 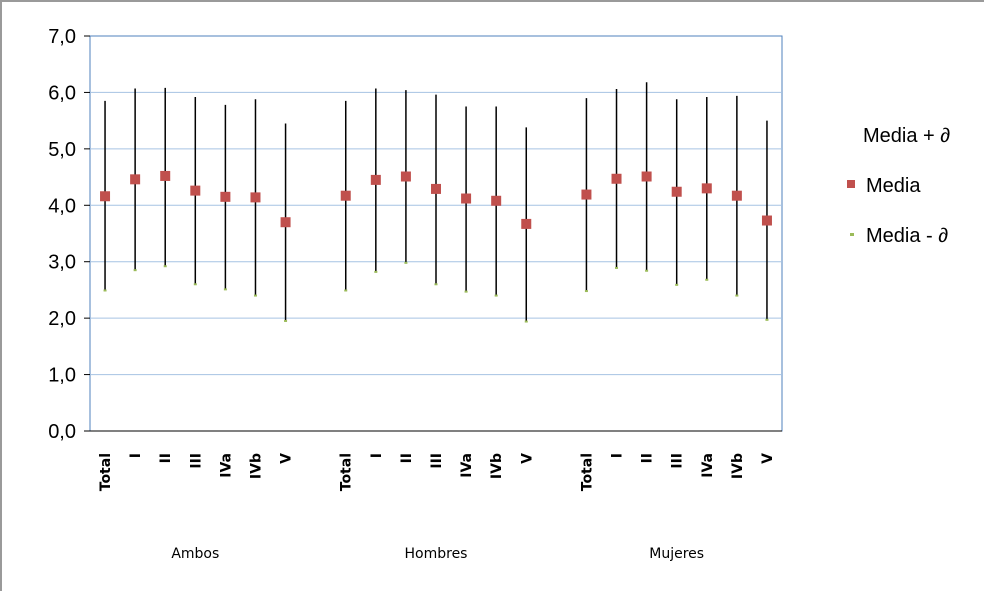 What do you see at coordinates (676, 554) in the screenshot?
I see `x-group-label: Mujeres` at bounding box center [676, 554].